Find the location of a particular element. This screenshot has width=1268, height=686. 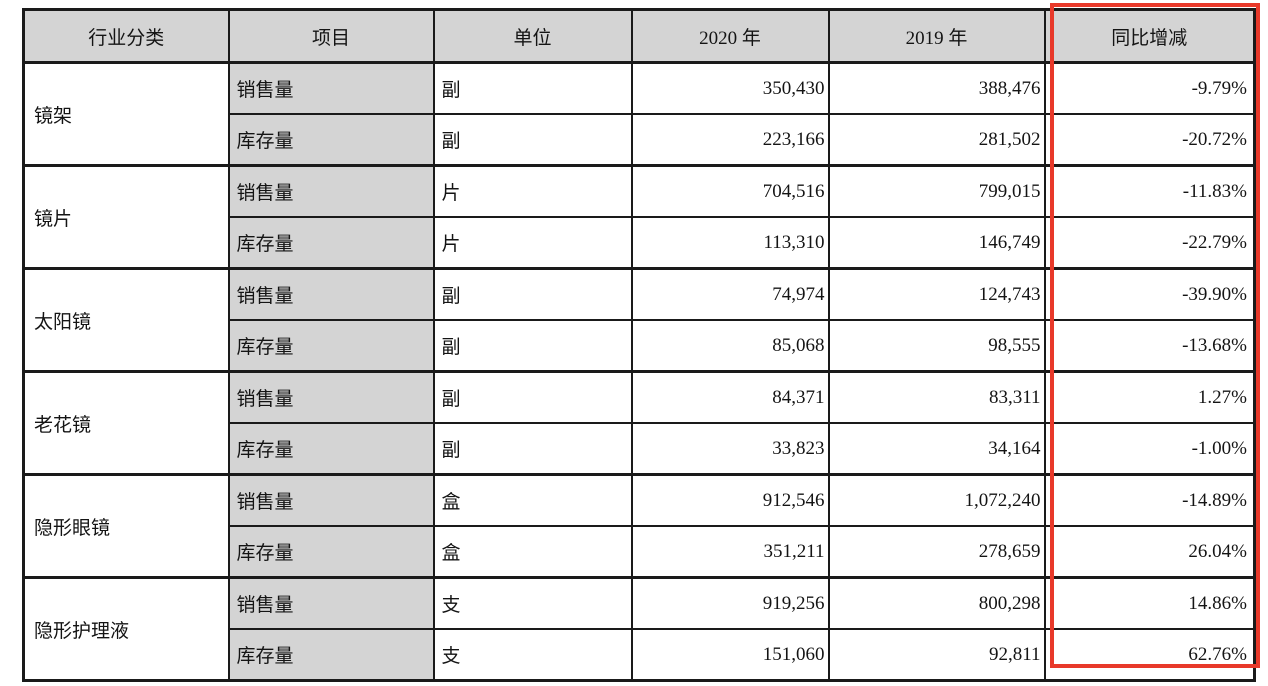

value-2020-cell: 85,068 is located at coordinates (730, 346).